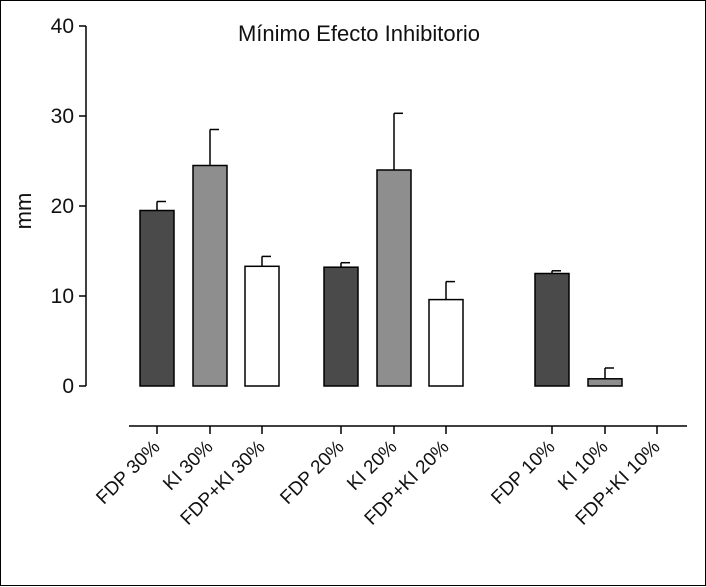 The width and height of the screenshot is (706, 587). I want to click on category-label: FDP 30%, so click(128, 473).